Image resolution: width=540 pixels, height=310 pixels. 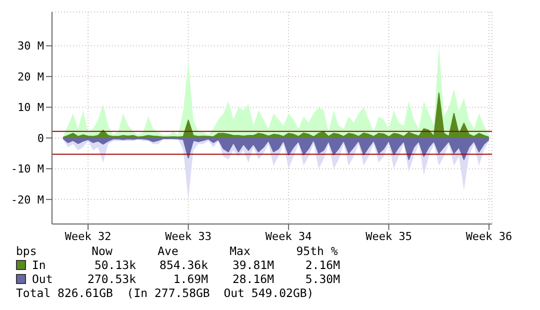 I want to click on y-tick-label: -10 M, so click(x=27, y=169).